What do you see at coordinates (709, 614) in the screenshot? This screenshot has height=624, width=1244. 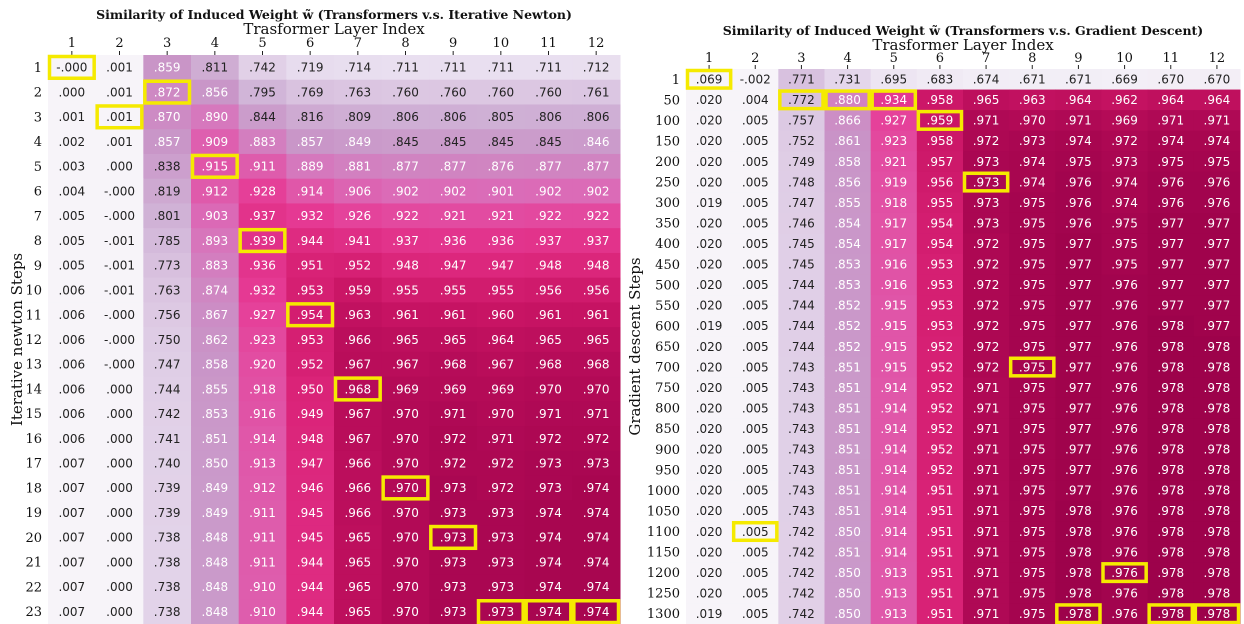 I see `cell-value: .019` at bounding box center [709, 614].